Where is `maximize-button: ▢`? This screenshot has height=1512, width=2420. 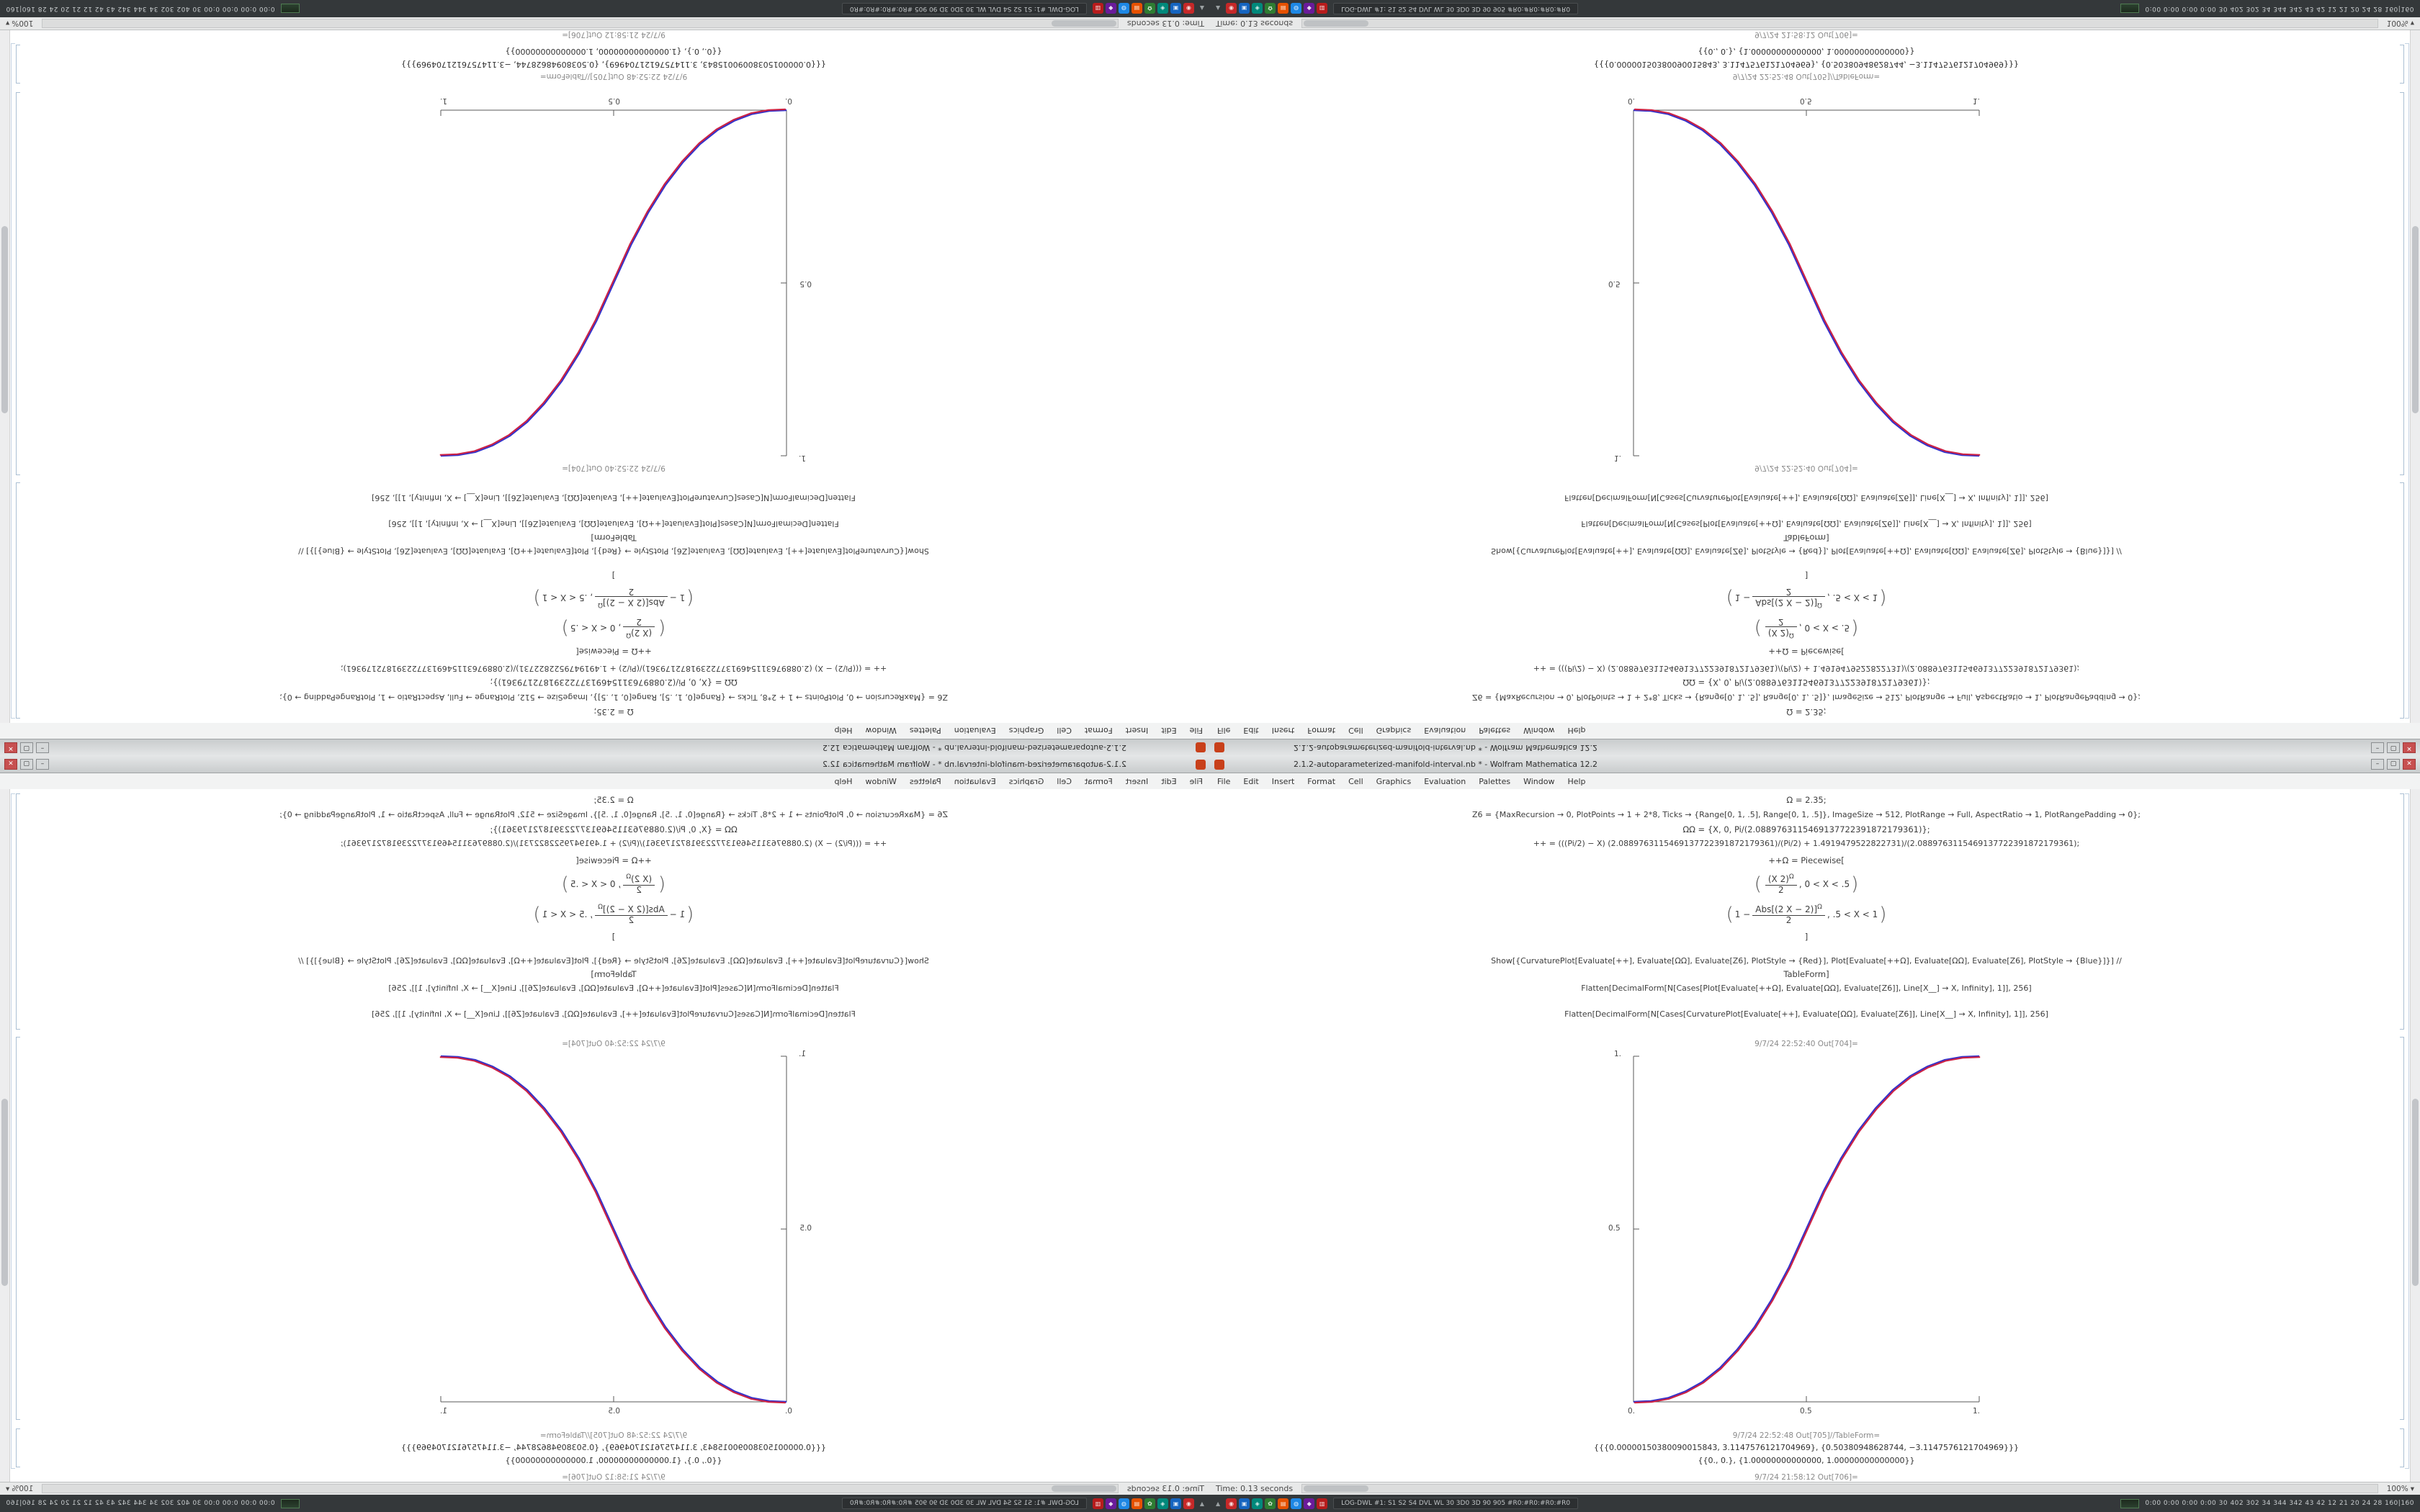 maximize-button: ▢ is located at coordinates (2393, 764).